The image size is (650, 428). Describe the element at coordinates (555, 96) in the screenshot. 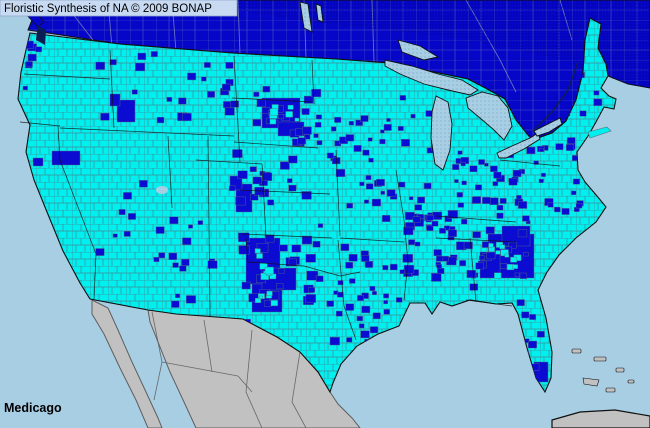

I see `st-lawrence-river` at that location.